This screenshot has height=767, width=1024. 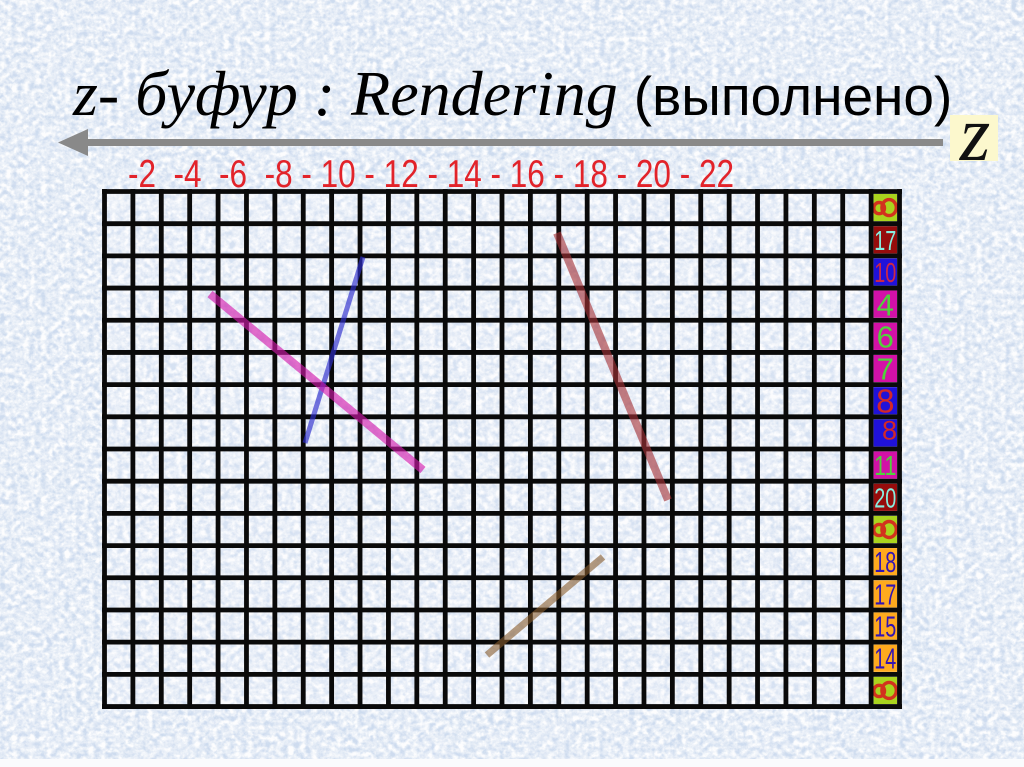 I want to click on svg-text: 11, so click(x=885, y=465).